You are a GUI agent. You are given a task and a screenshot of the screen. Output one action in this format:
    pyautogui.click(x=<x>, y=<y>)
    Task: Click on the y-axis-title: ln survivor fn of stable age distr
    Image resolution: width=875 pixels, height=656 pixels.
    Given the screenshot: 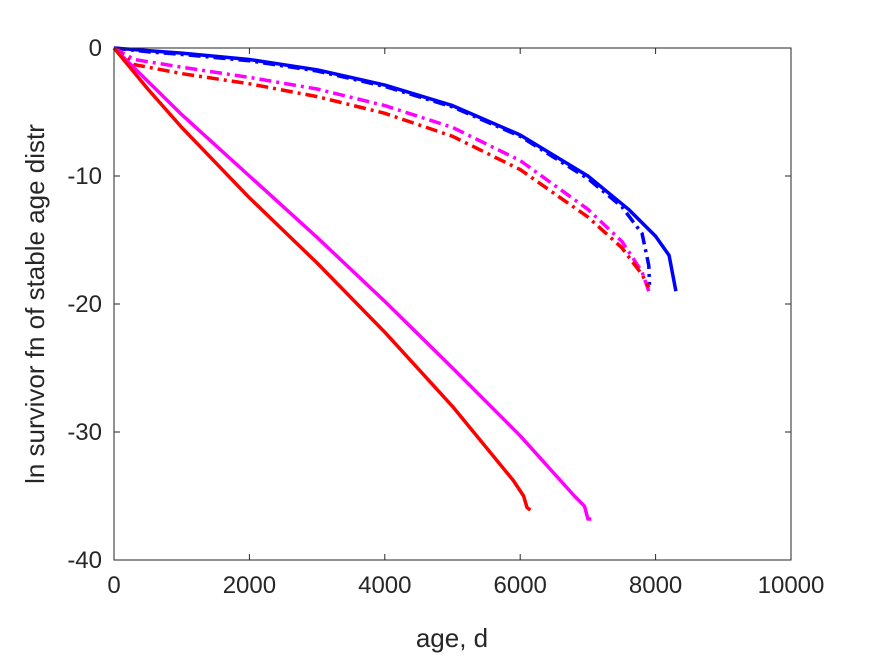 What is the action you would take?
    pyautogui.click(x=35, y=304)
    